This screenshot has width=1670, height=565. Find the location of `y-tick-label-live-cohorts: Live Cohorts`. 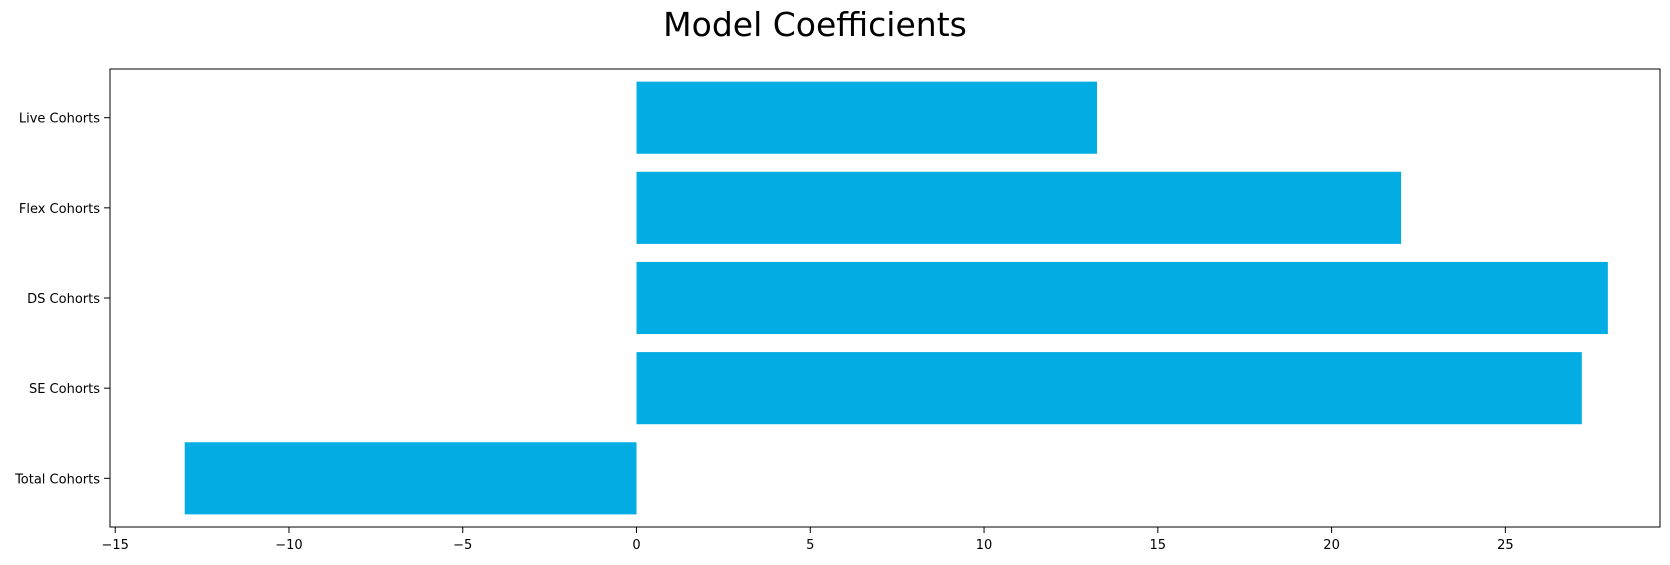

y-tick-label-live-cohorts: Live Cohorts is located at coordinates (59, 119).